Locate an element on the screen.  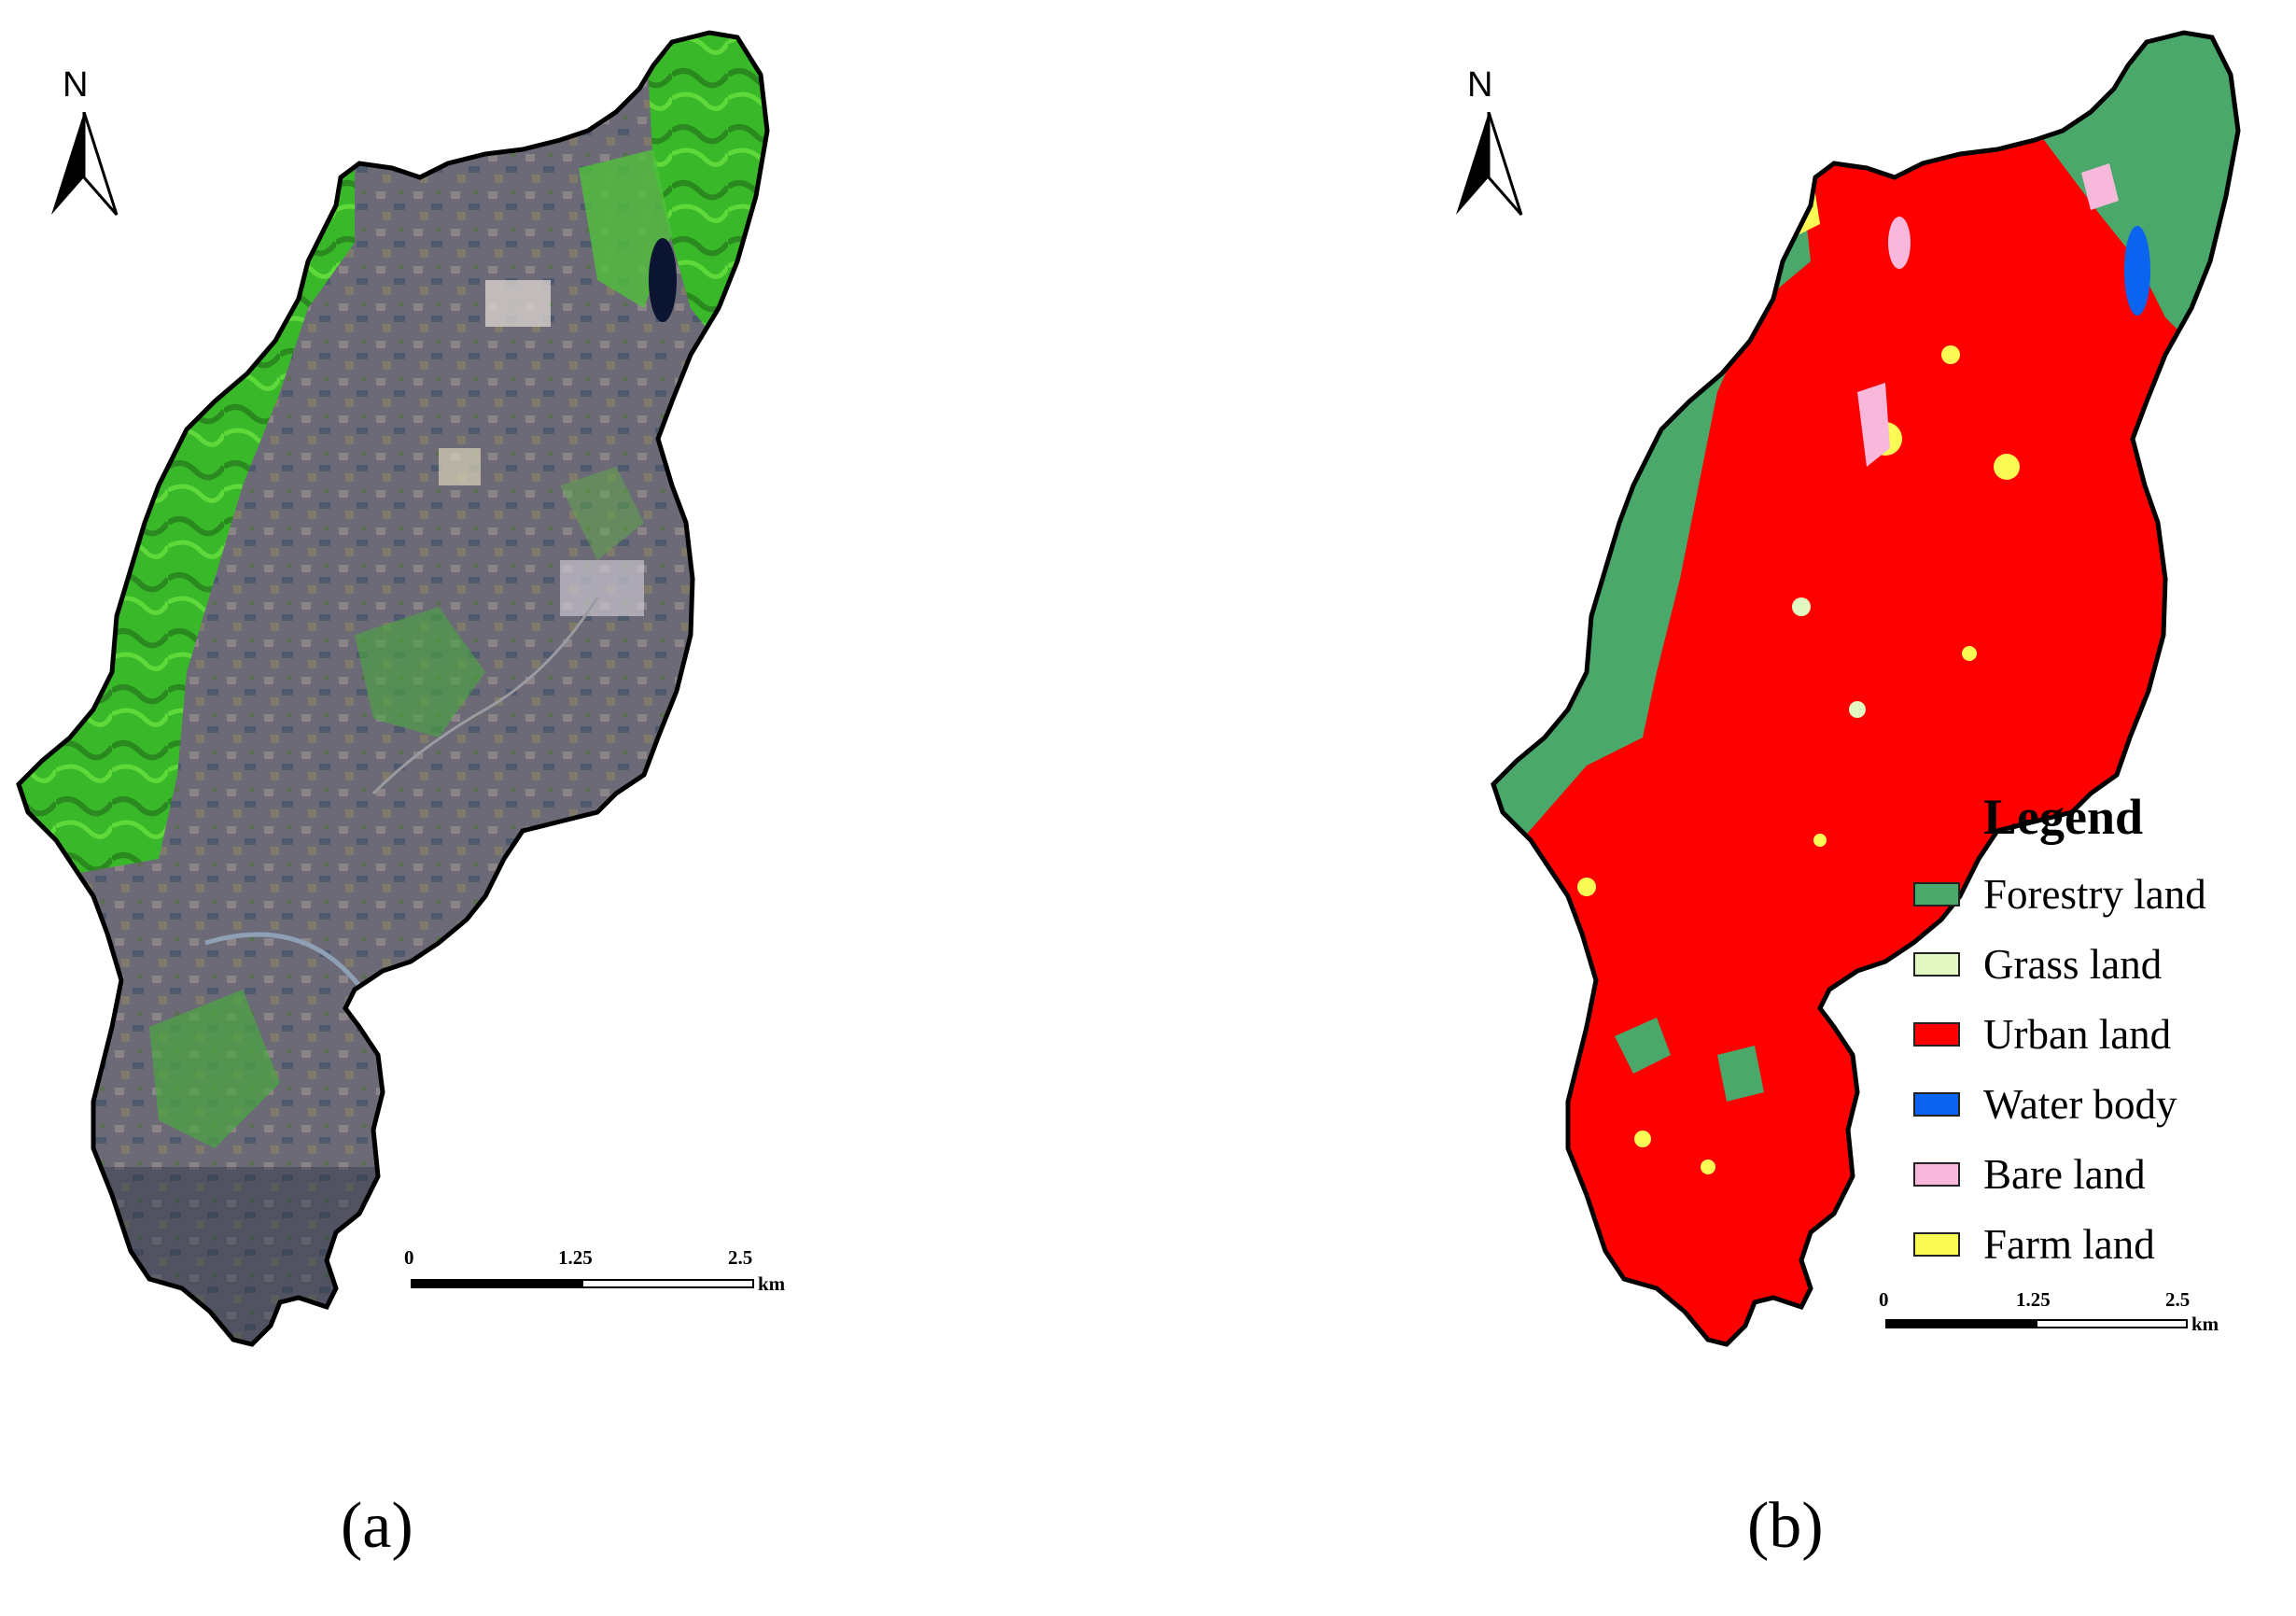
legend-item: Water body is located at coordinates (2100, 1104).